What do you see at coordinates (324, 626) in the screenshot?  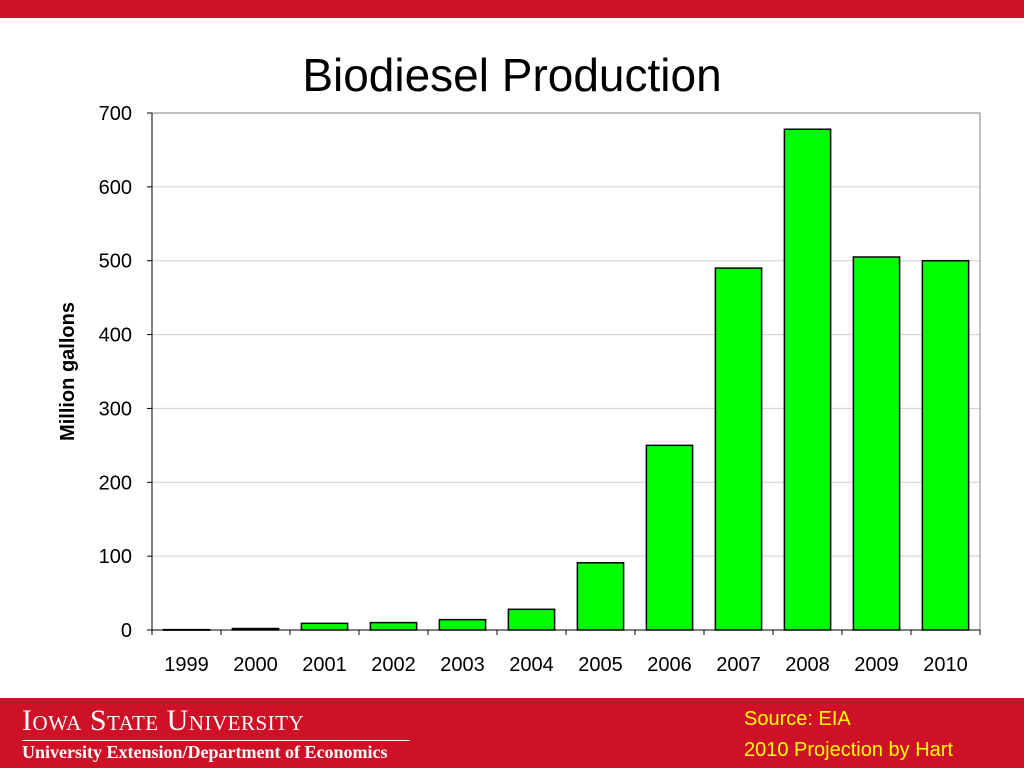 I see `bar-2001` at bounding box center [324, 626].